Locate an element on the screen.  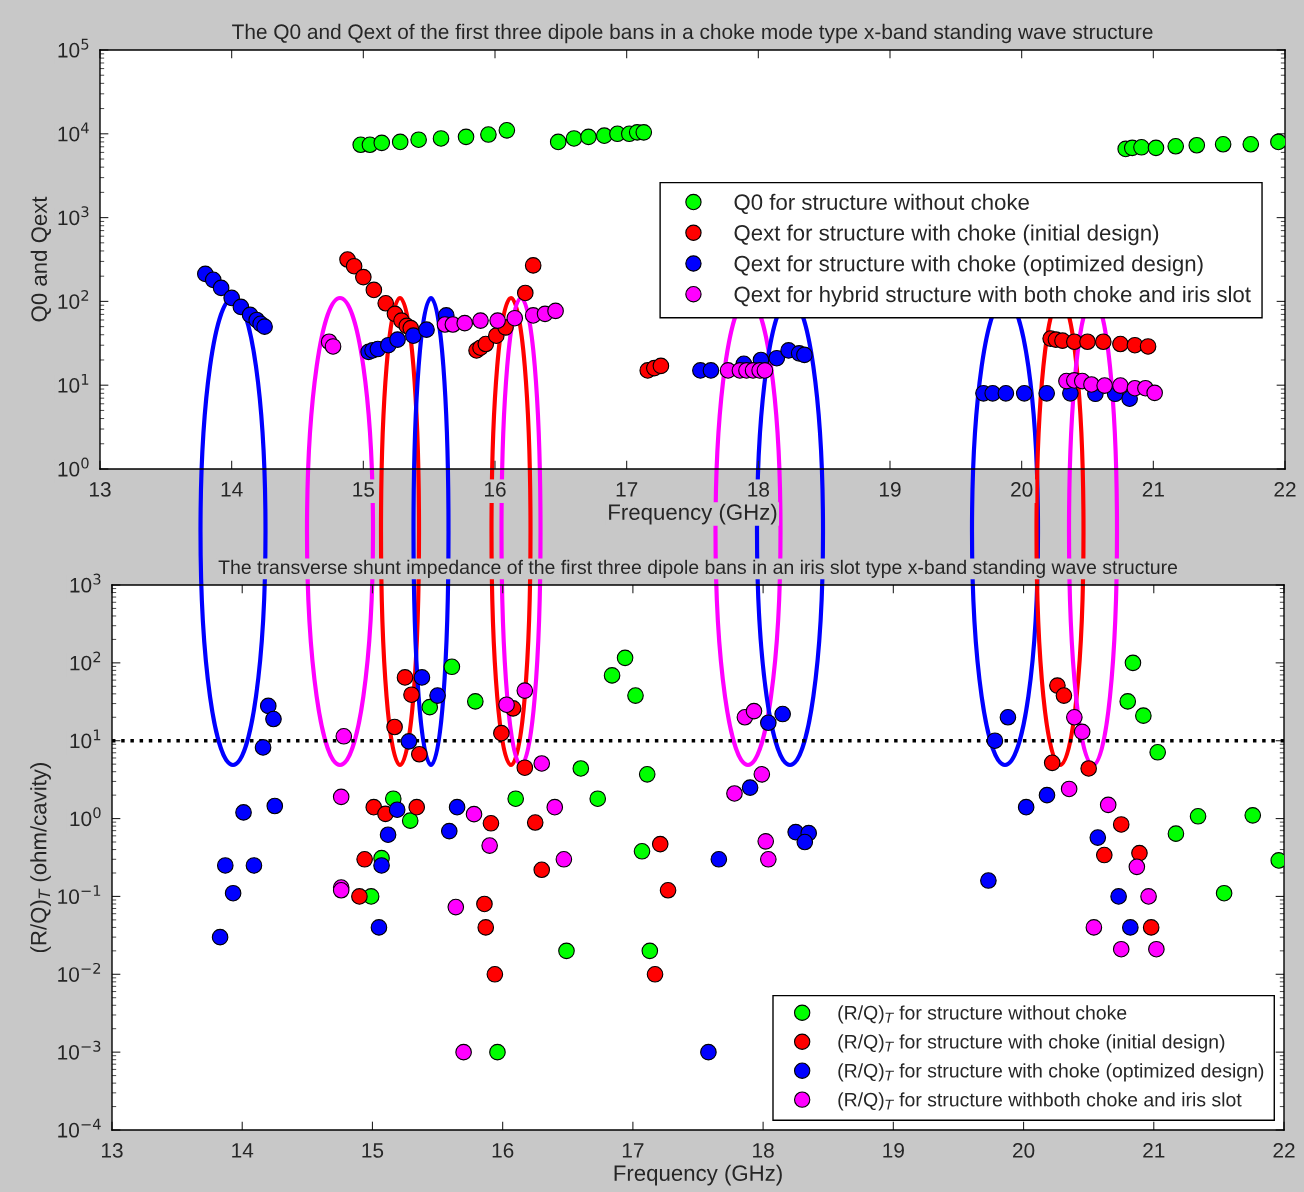
x-tick-label: 18 is located at coordinates (763, 1150).